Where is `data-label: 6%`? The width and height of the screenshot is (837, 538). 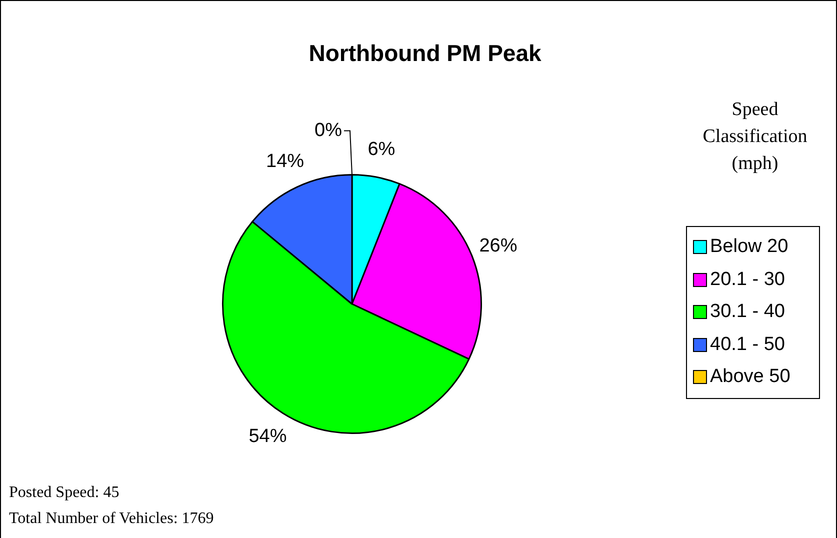
data-label: 6% is located at coordinates (382, 149).